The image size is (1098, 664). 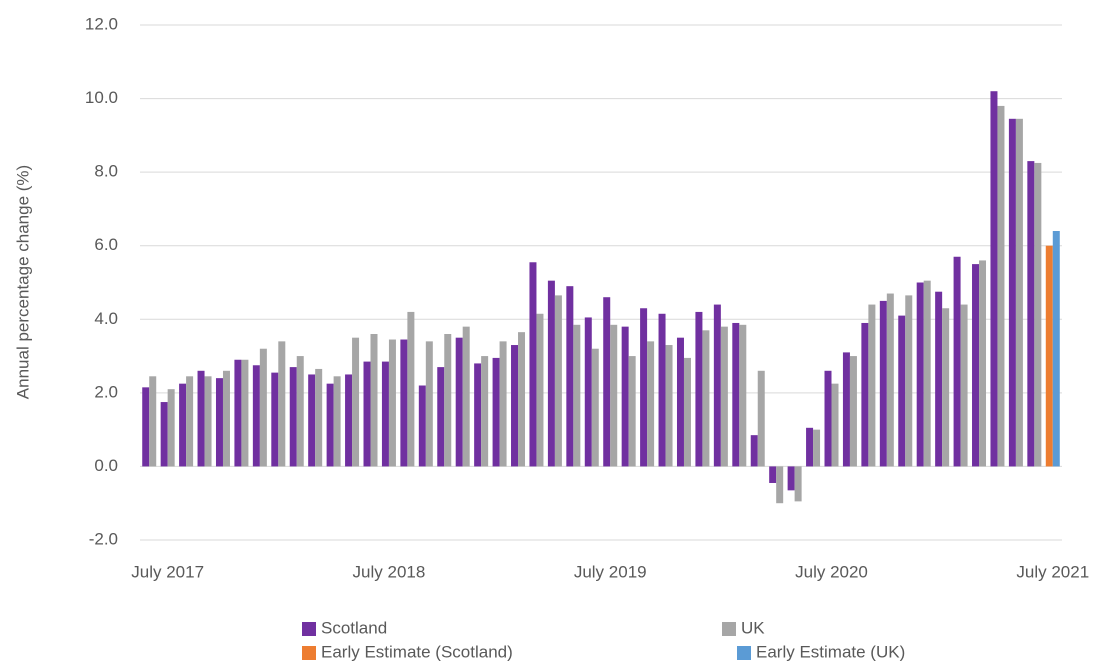 I want to click on x-tick-label: July 2021, so click(x=1052, y=571).